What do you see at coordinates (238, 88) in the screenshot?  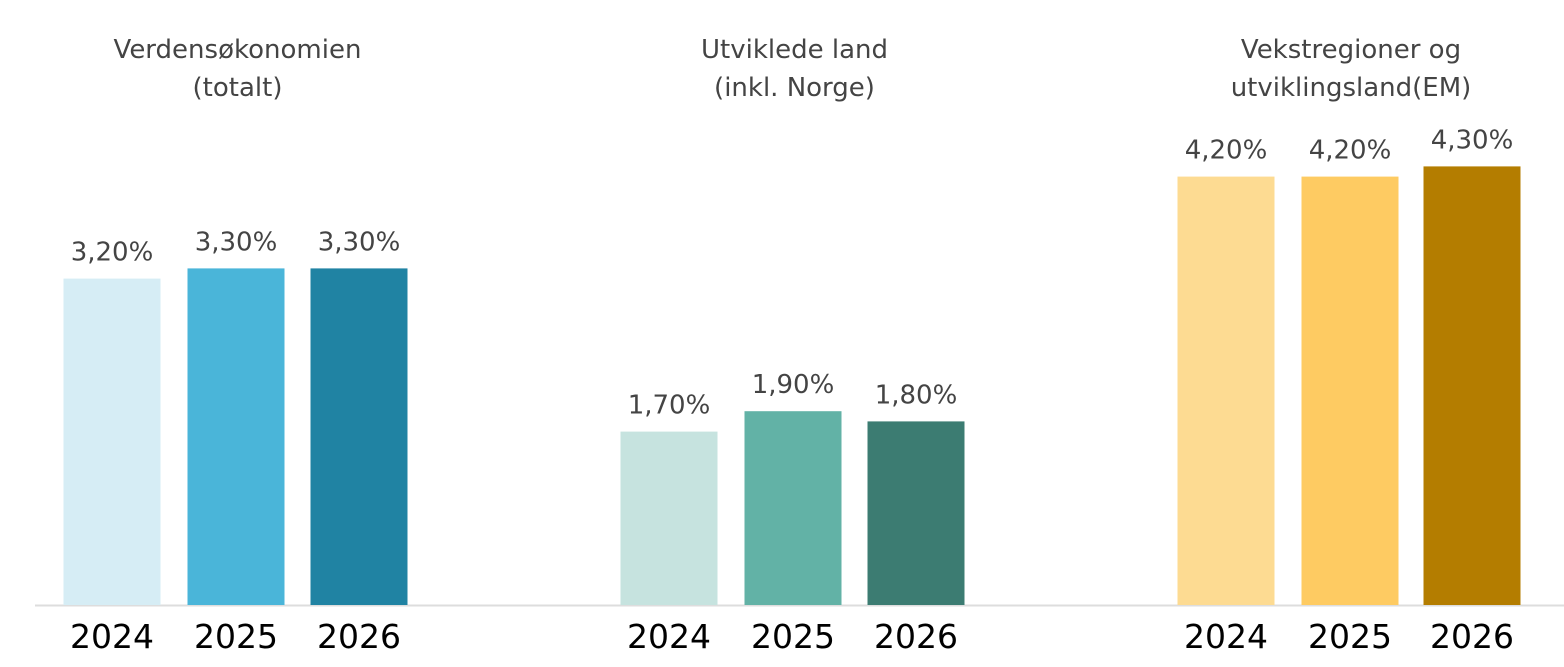 I see `chart-title: (totalt)` at bounding box center [238, 88].